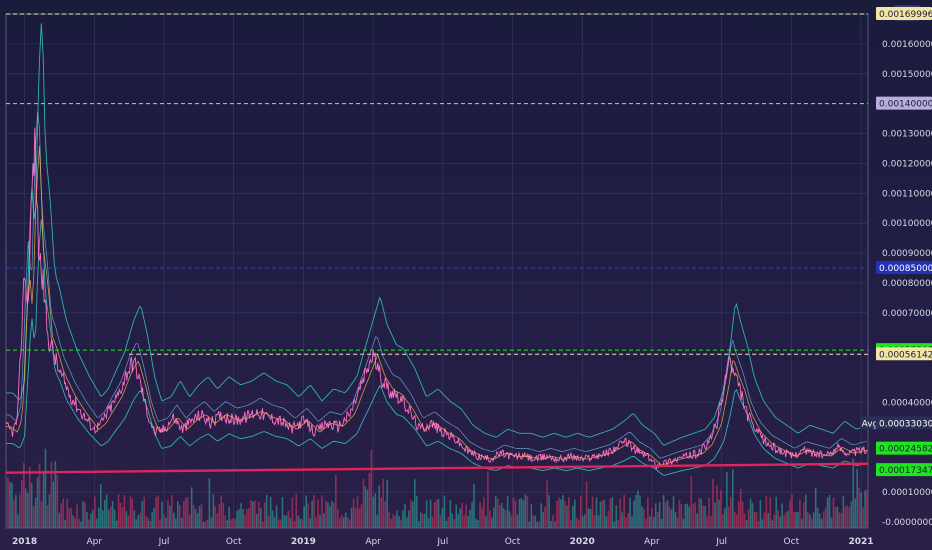 Image resolution: width=932 pixels, height=550 pixels. I want to click on x-tick-label: 2020, so click(582, 542).